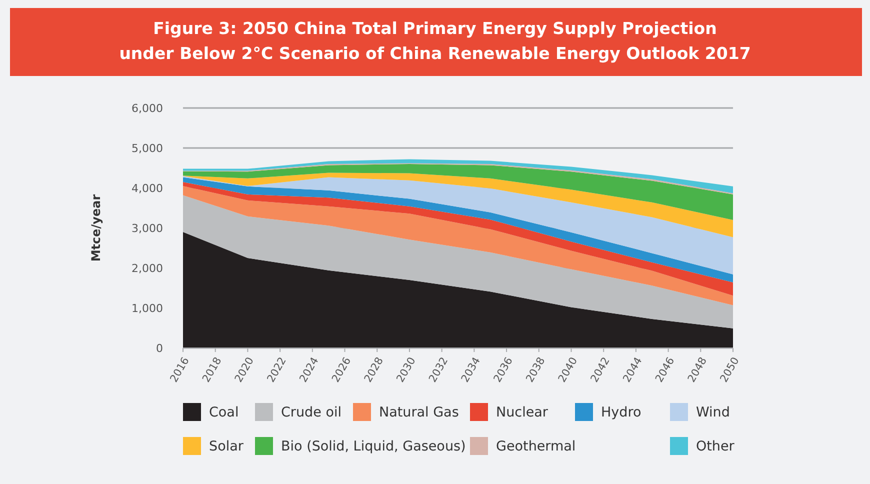 The width and height of the screenshot is (870, 484). Describe the element at coordinates (419, 412) in the screenshot. I see `legend-label: Natural Gas` at that location.